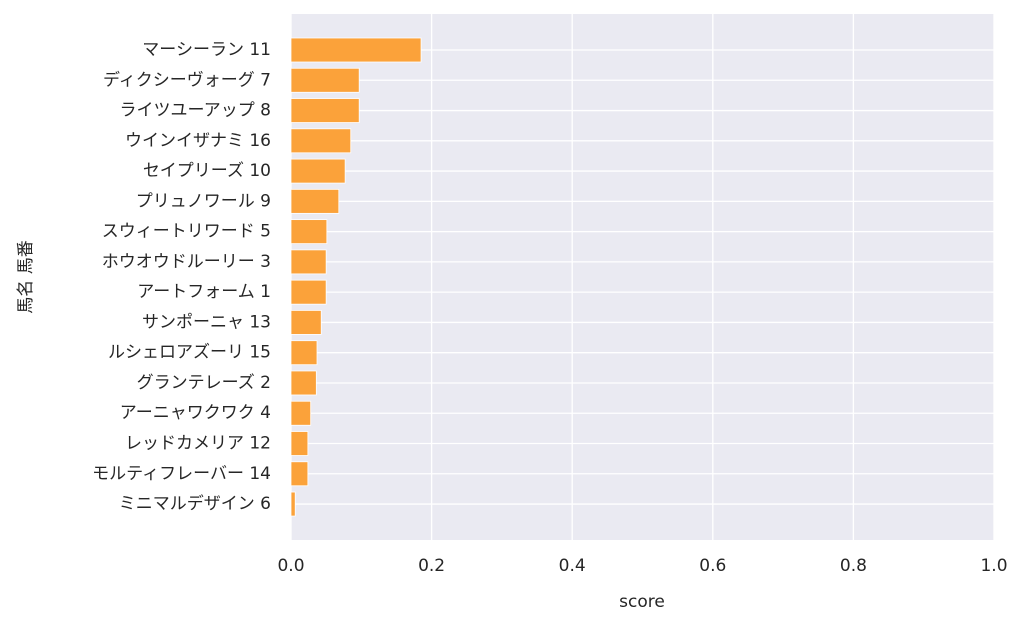  I want to click on x-tick-label: 0.4, so click(572, 566).